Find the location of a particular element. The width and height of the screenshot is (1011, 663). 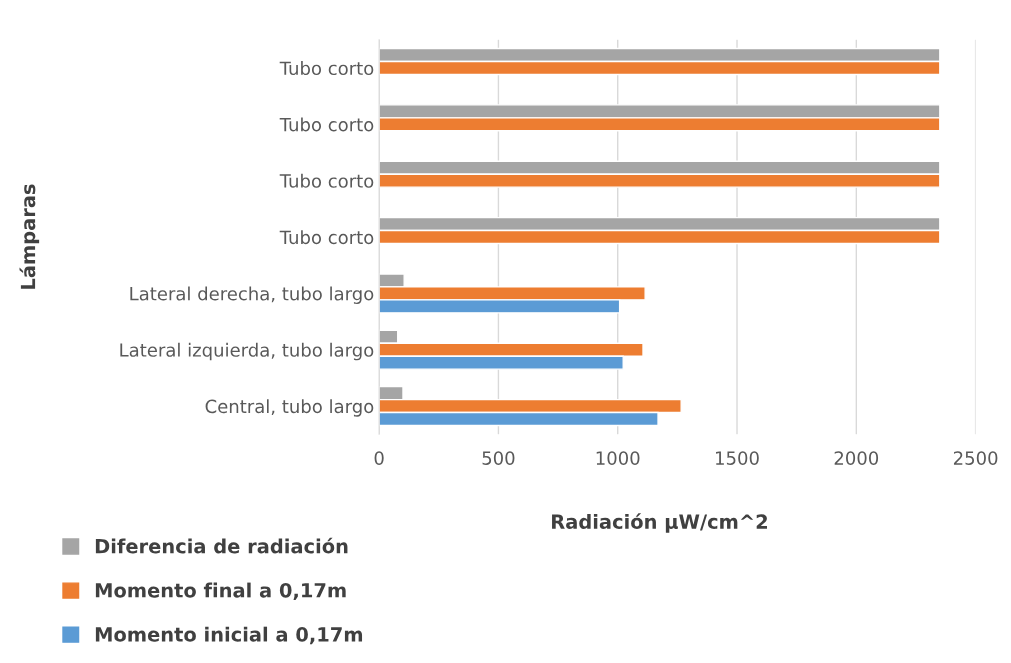

x-tick-label: 500 is located at coordinates (498, 458).